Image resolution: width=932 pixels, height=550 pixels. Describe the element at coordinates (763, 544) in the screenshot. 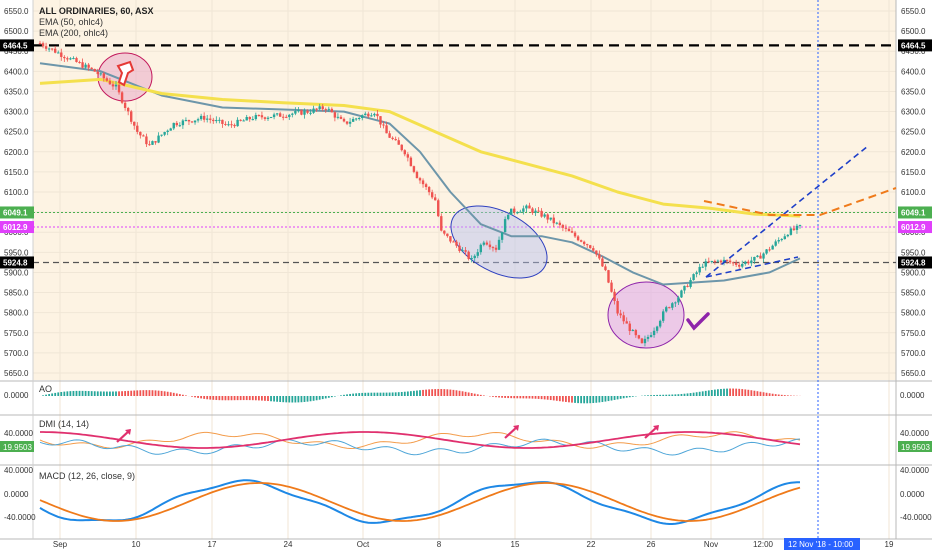

I see `time-label-10: 12:00` at that location.